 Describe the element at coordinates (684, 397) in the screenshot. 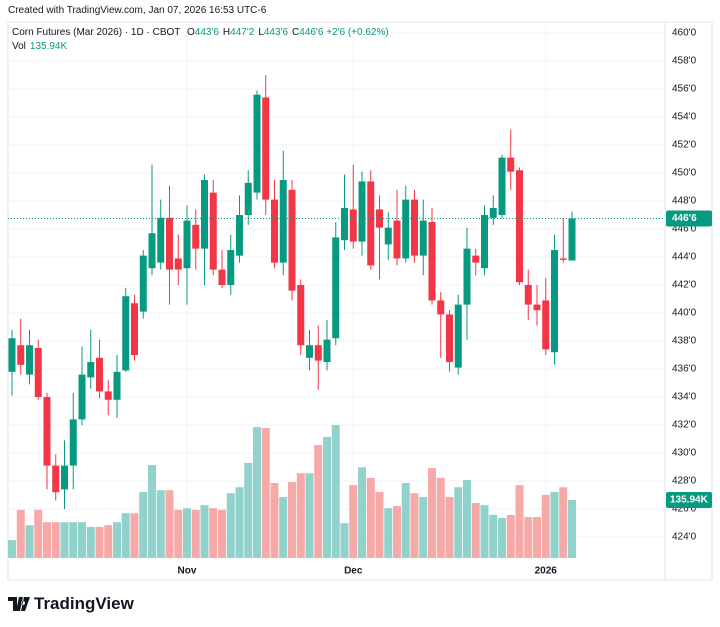

I see `y-tick-label: 434'0` at that location.